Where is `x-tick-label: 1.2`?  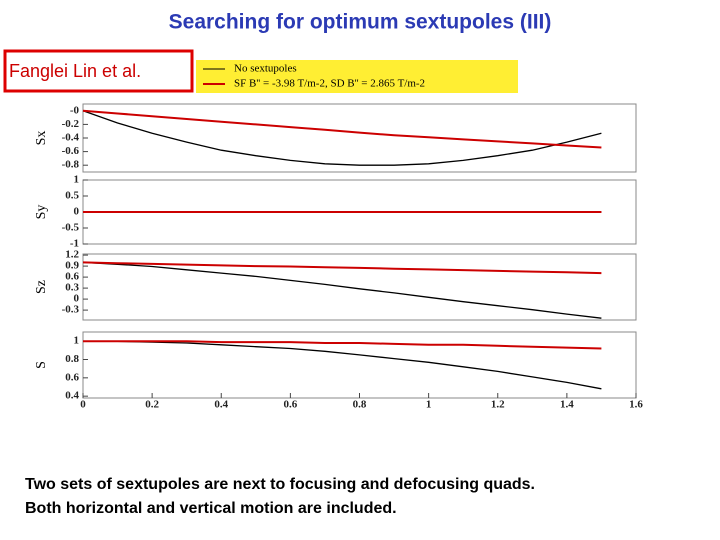 x-tick-label: 1.2 is located at coordinates (498, 405).